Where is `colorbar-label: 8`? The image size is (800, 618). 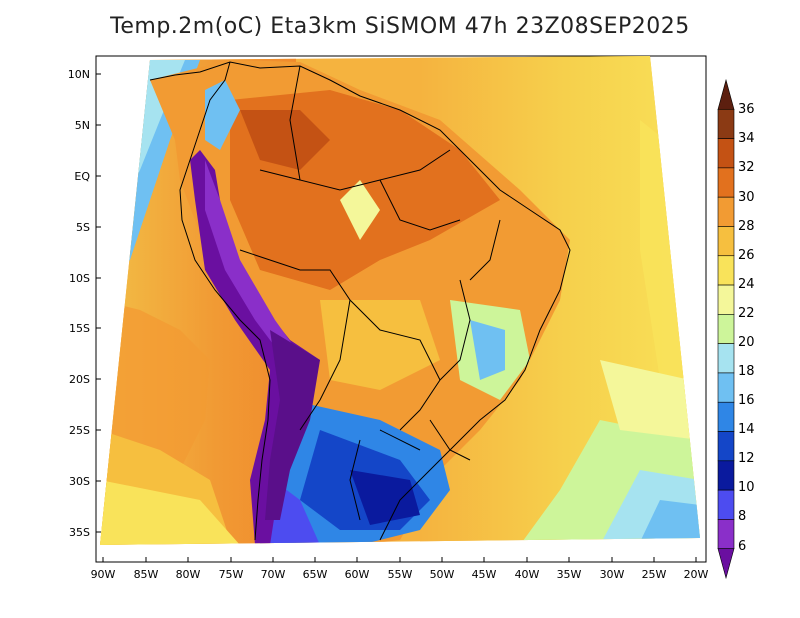
colorbar-label: 8 is located at coordinates (742, 516).